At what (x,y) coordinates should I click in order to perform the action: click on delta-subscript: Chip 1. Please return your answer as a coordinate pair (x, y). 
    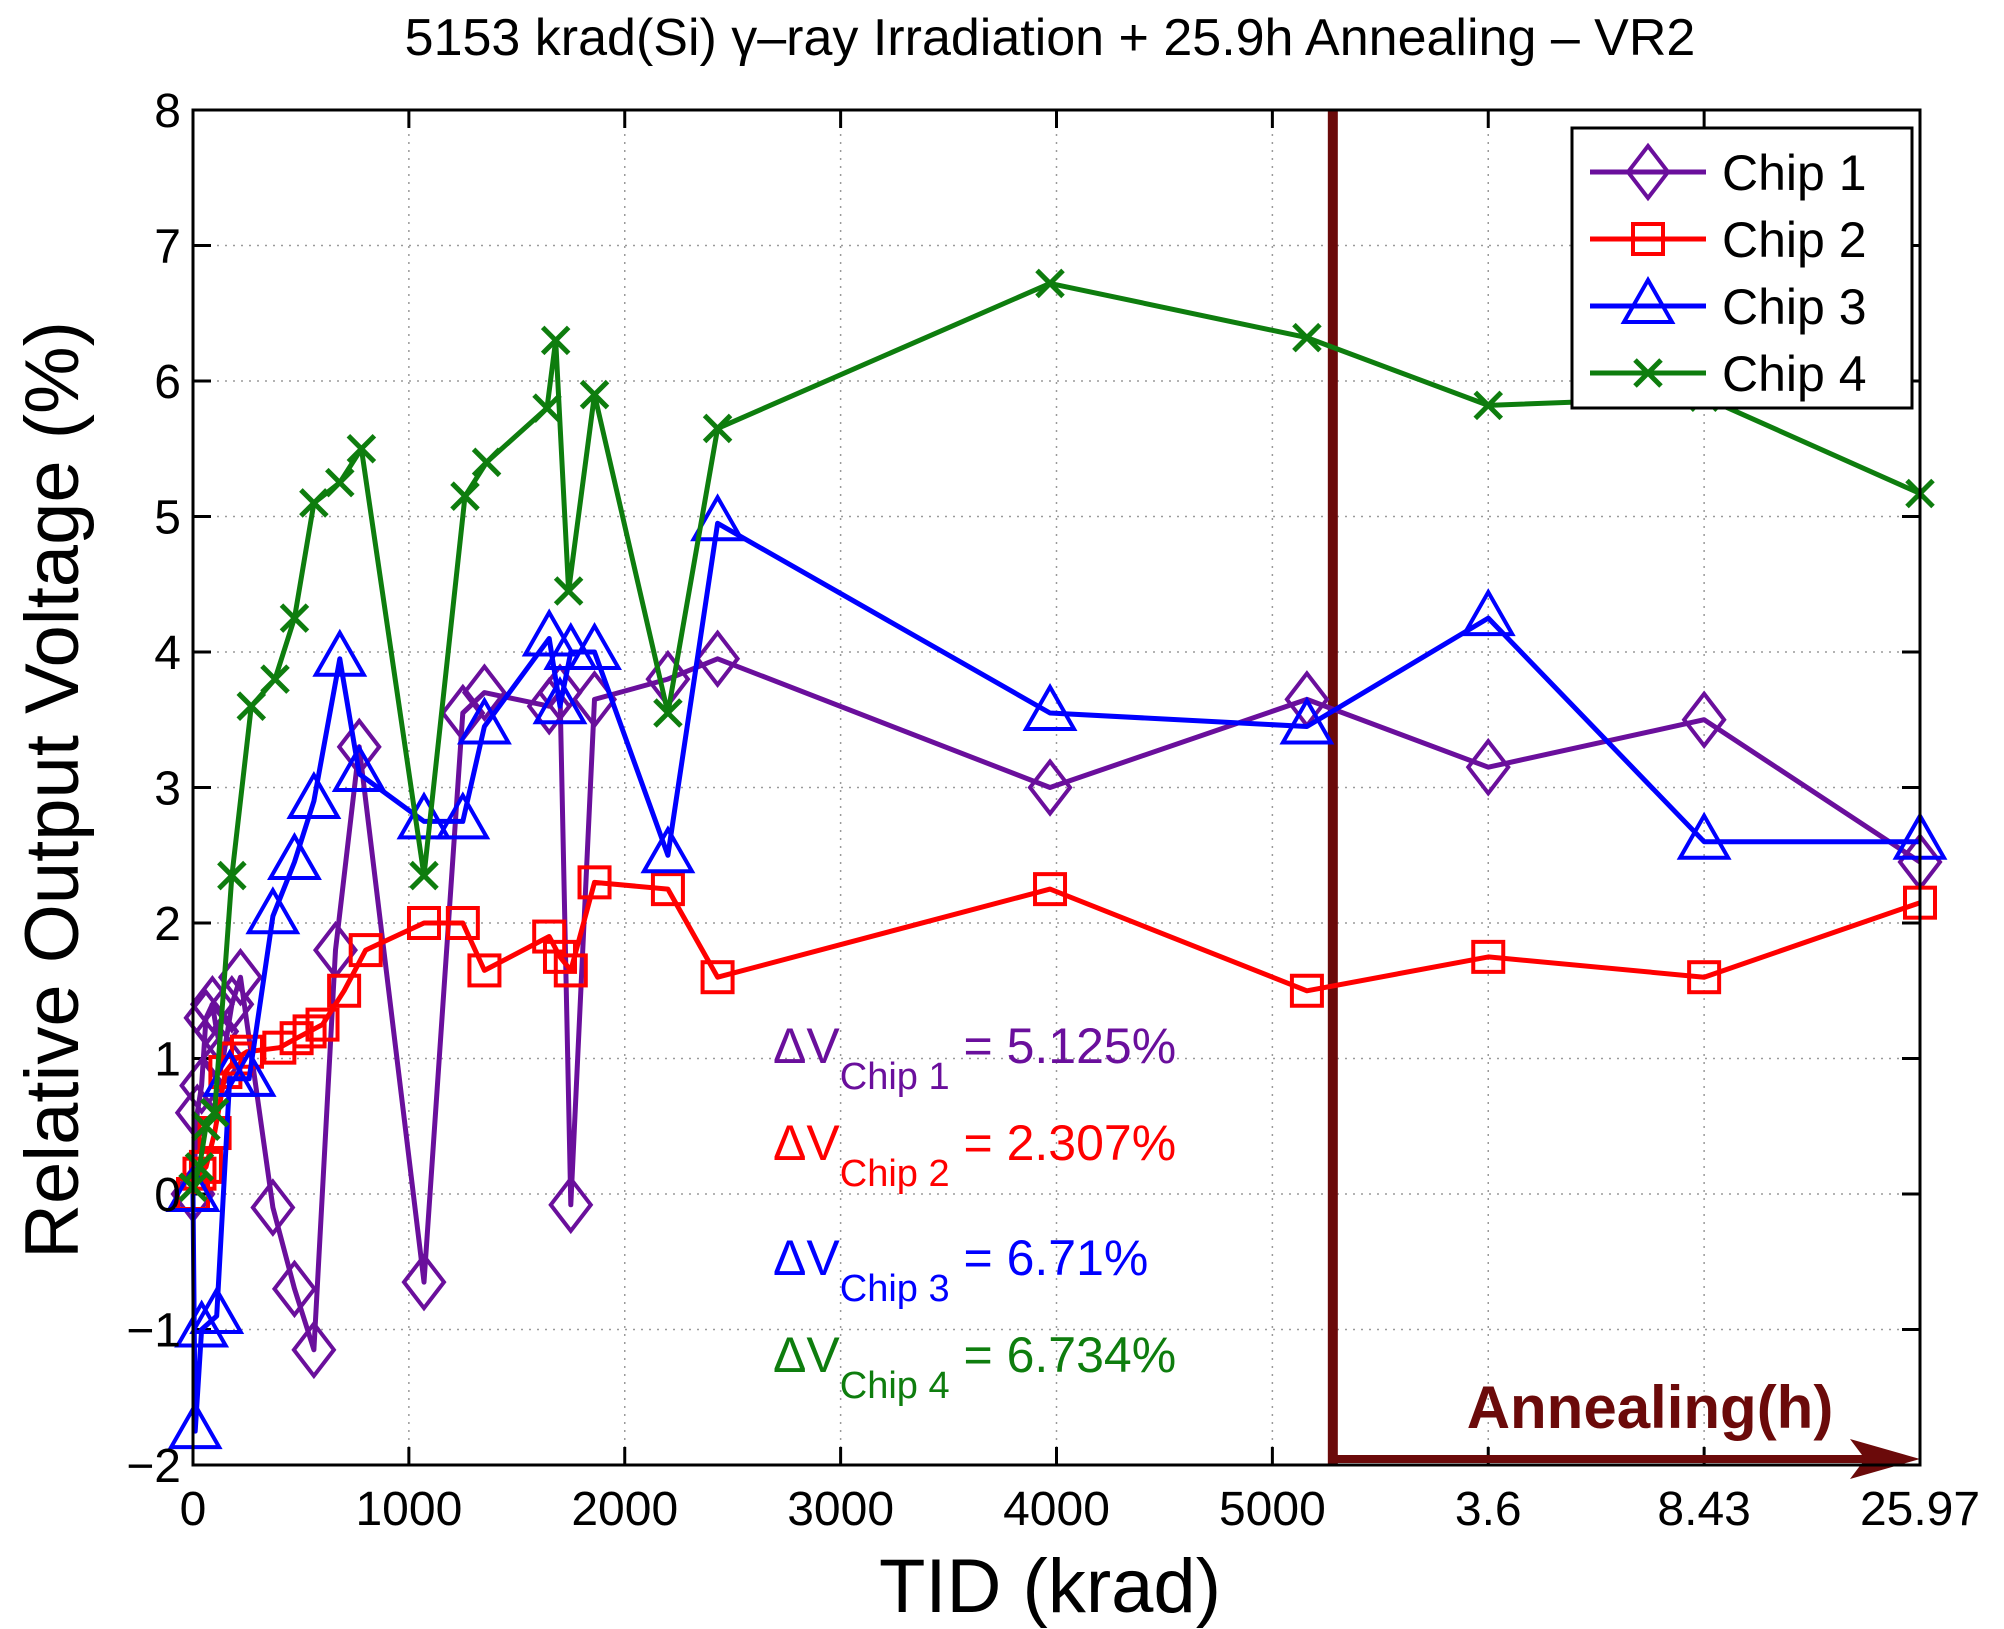
    Looking at the image, I should click on (895, 1077).